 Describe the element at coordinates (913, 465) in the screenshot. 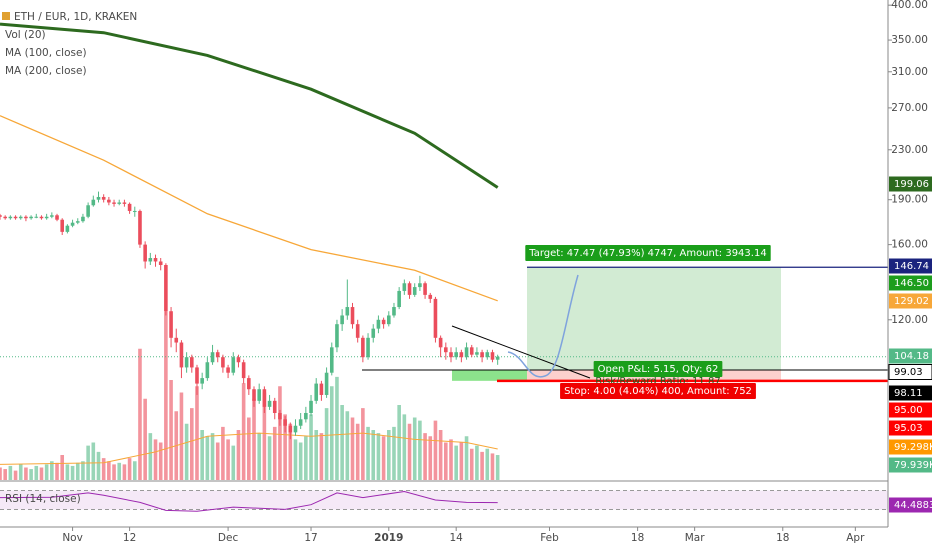

I see `price-badge-label: 79.939K` at that location.